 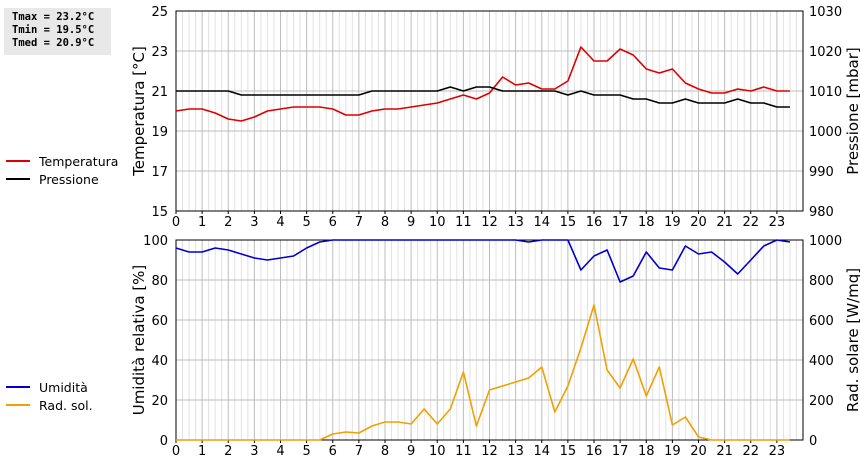 What do you see at coordinates (79, 161) in the screenshot?
I see `legend-label: Temperatura` at bounding box center [79, 161].